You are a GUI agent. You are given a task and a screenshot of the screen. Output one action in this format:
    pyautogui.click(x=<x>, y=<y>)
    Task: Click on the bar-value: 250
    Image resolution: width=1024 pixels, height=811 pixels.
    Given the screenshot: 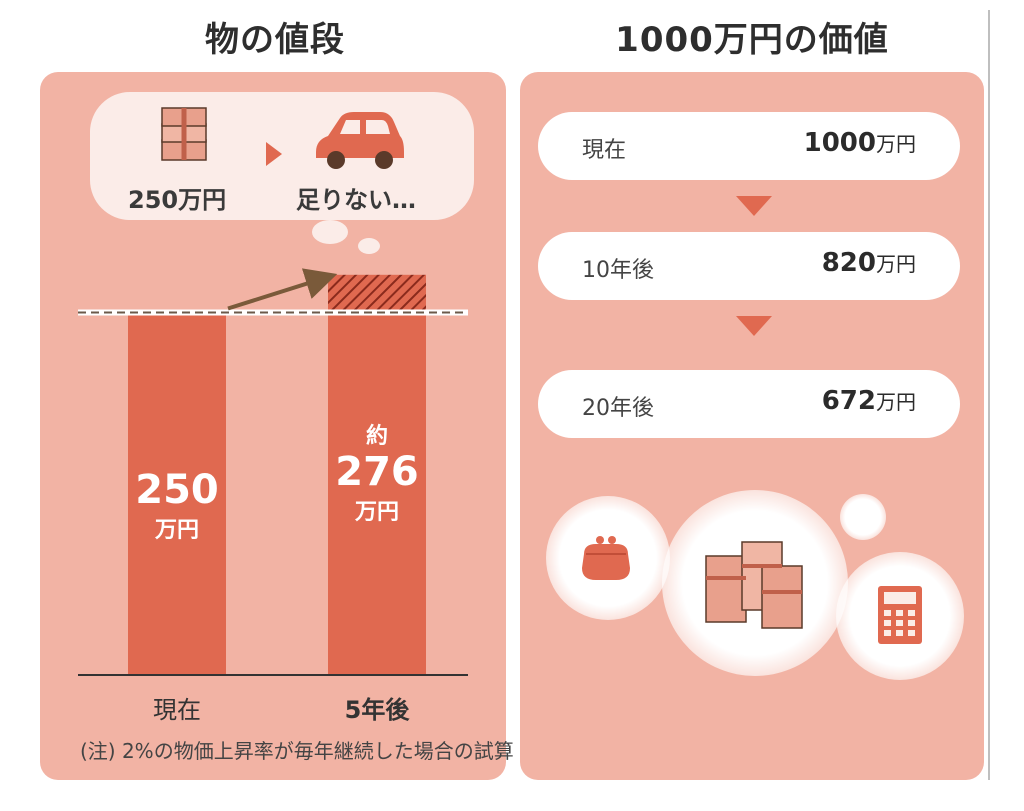 What is the action you would take?
    pyautogui.click(x=177, y=490)
    